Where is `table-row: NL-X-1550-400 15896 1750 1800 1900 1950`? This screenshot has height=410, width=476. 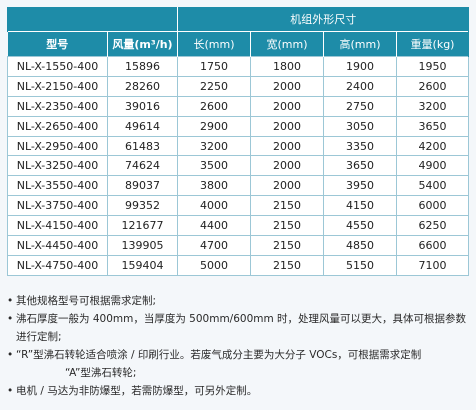
table-row: NL-X-1550-400 15896 1750 1800 1900 1950 is located at coordinates (238, 66).